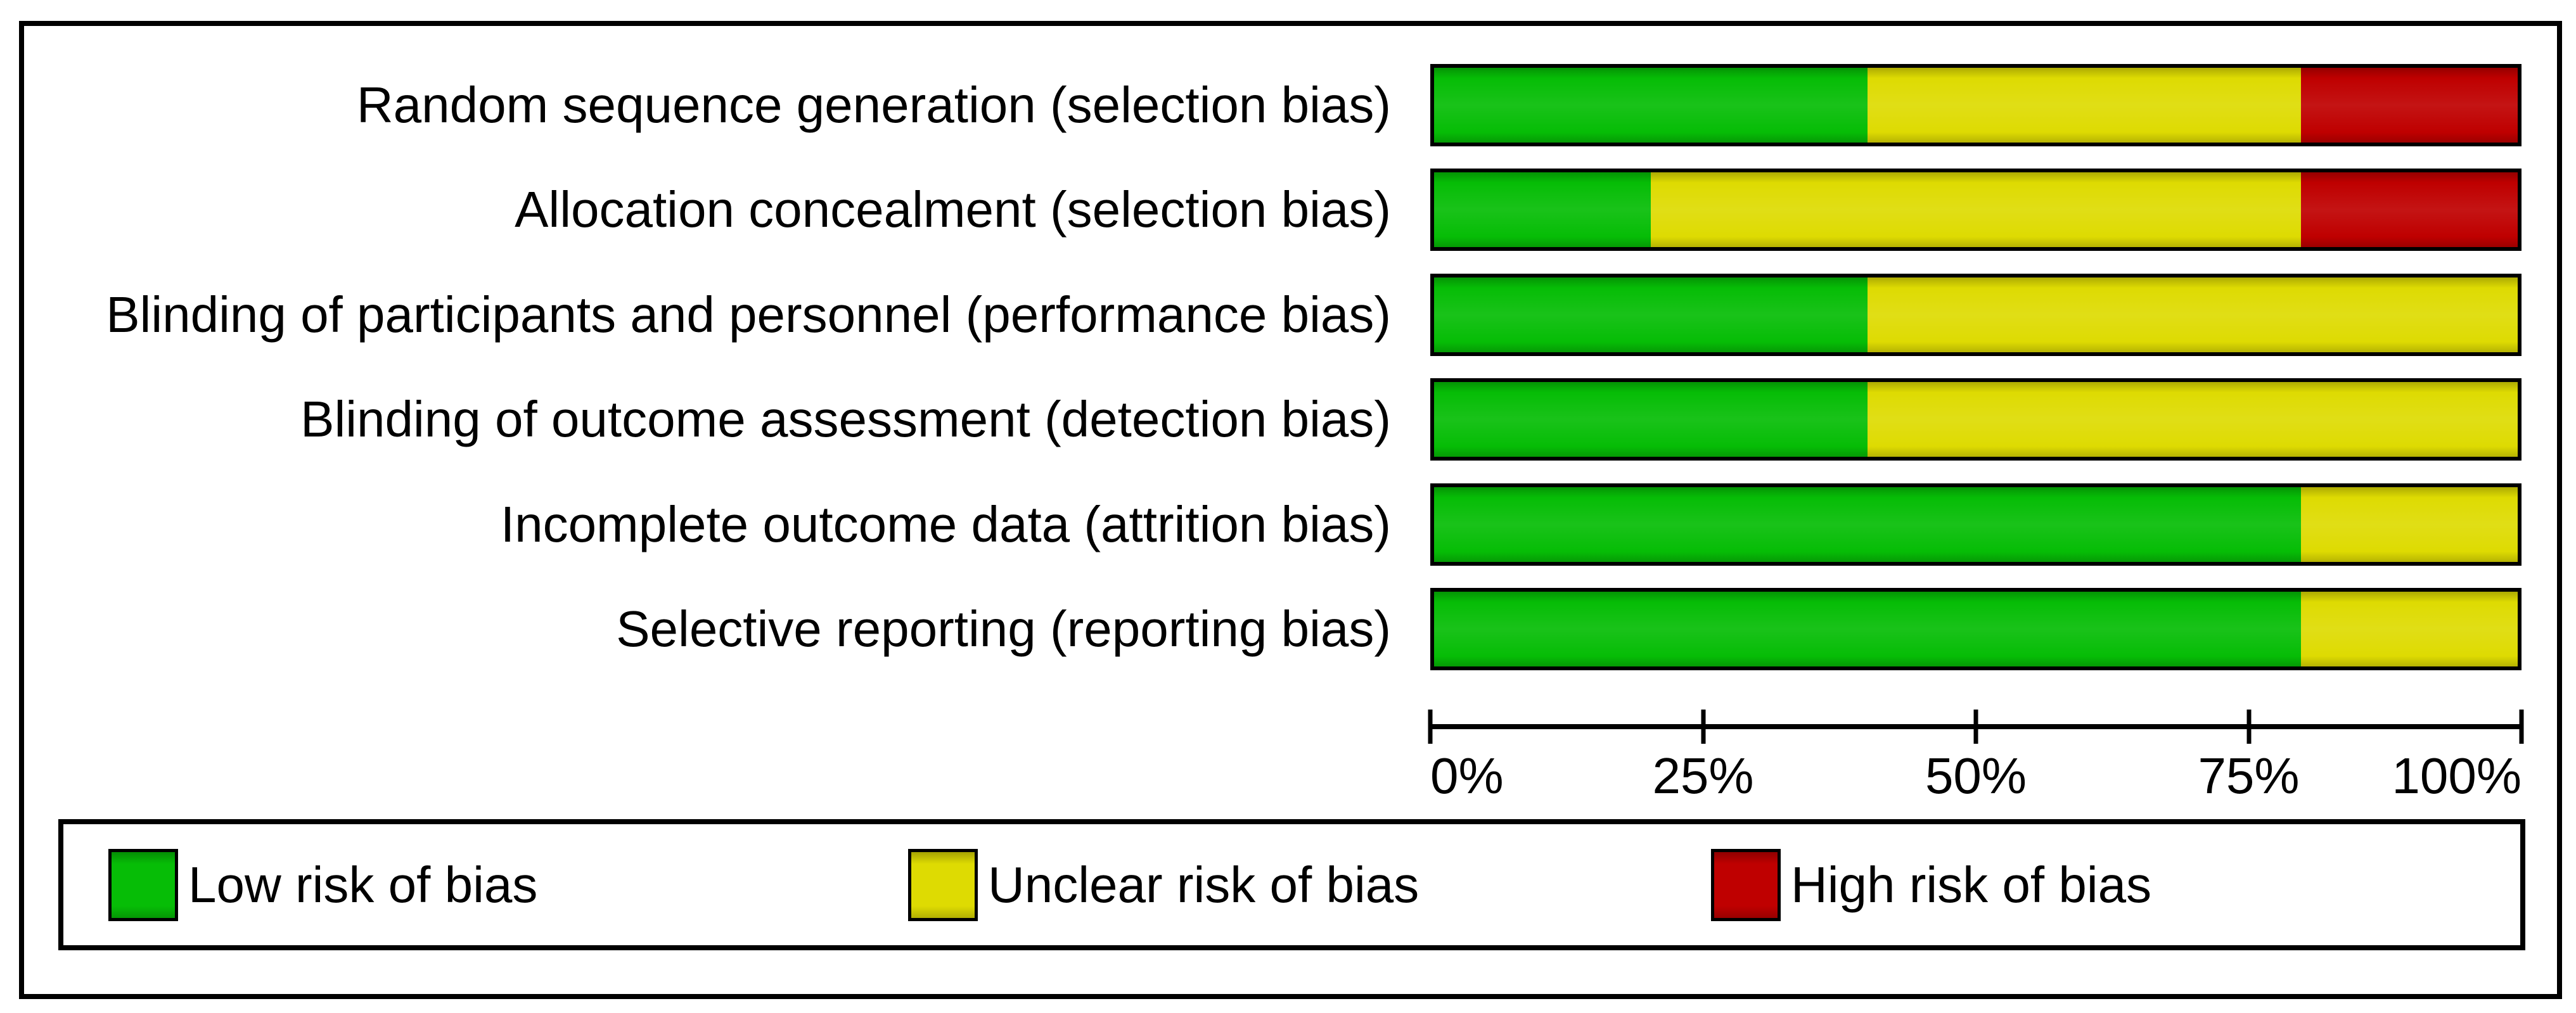  I want to click on category-label: Allocation concealment (selection bias), so click(953, 209).